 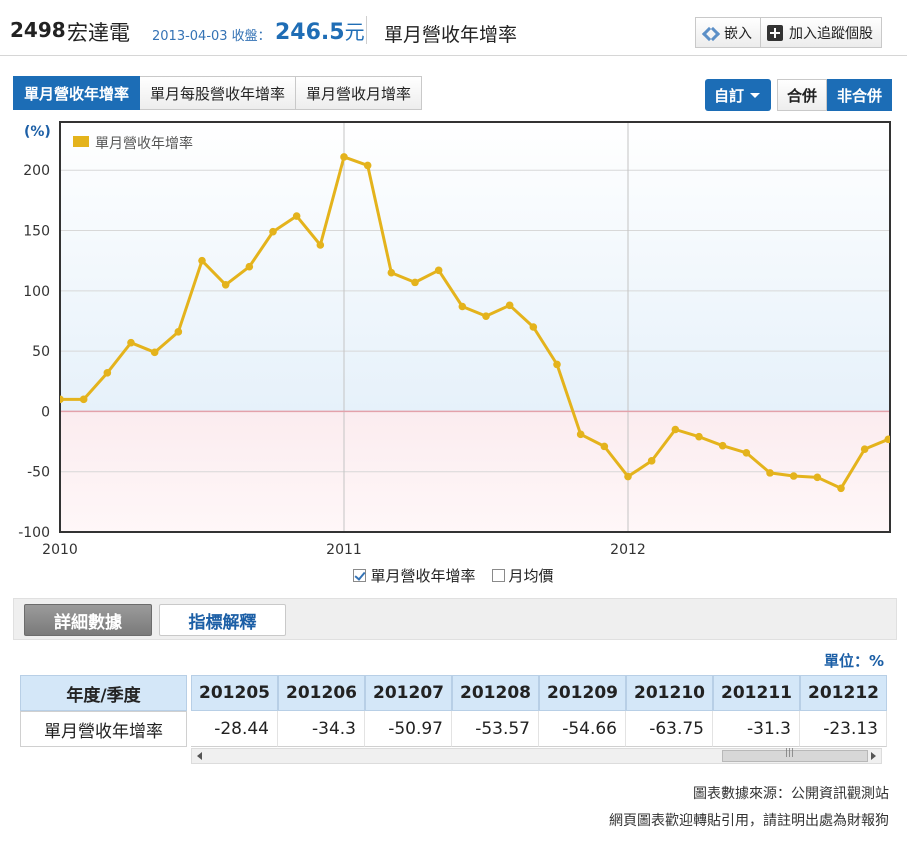 What do you see at coordinates (831, 33) in the screenshot?
I see `add-tracking-label: 加入追蹤個股` at bounding box center [831, 33].